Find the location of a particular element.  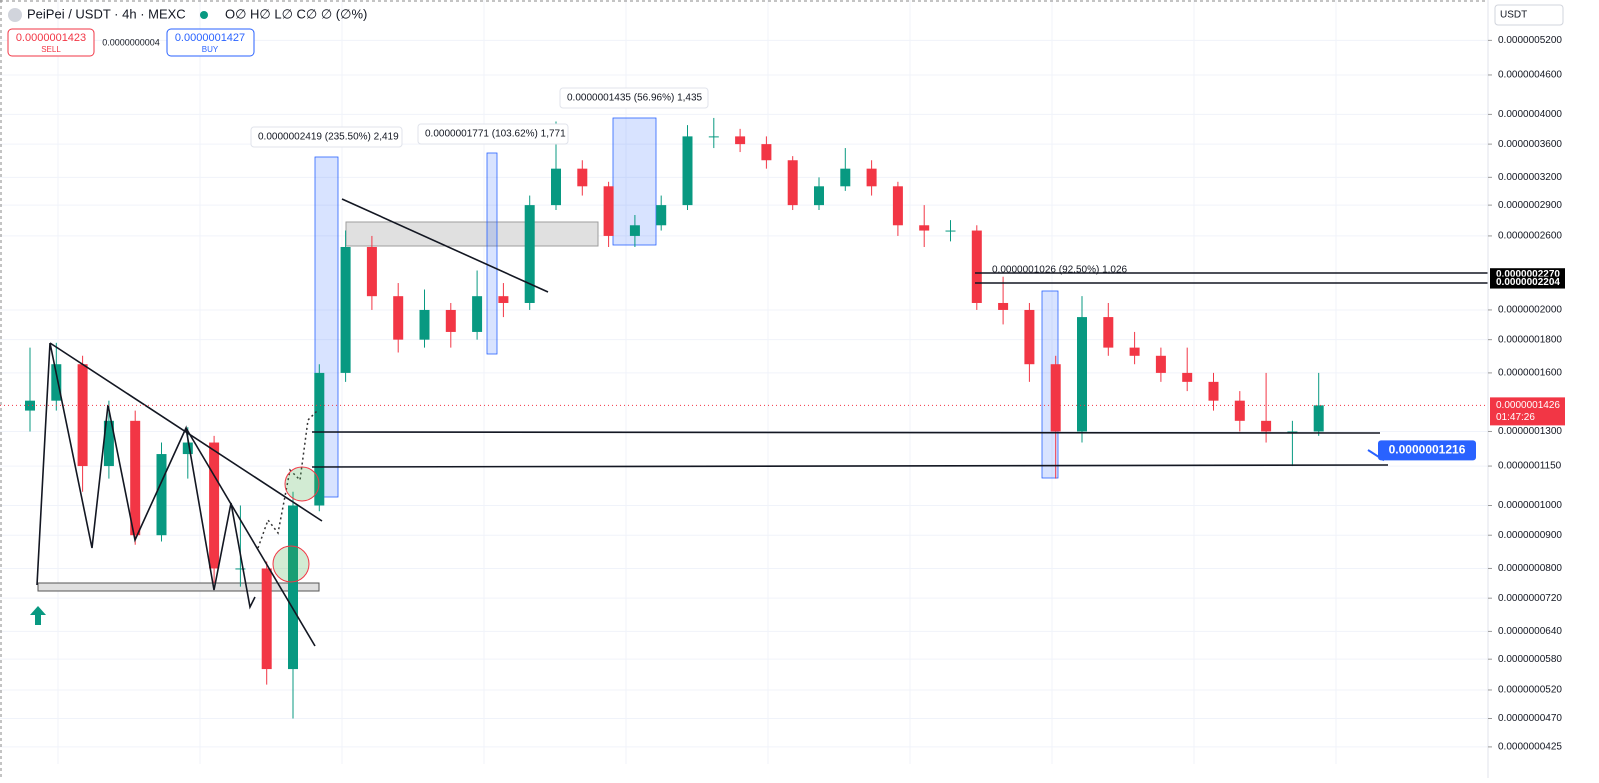

y-tick-label: 0.0000003600 is located at coordinates (1530, 144).